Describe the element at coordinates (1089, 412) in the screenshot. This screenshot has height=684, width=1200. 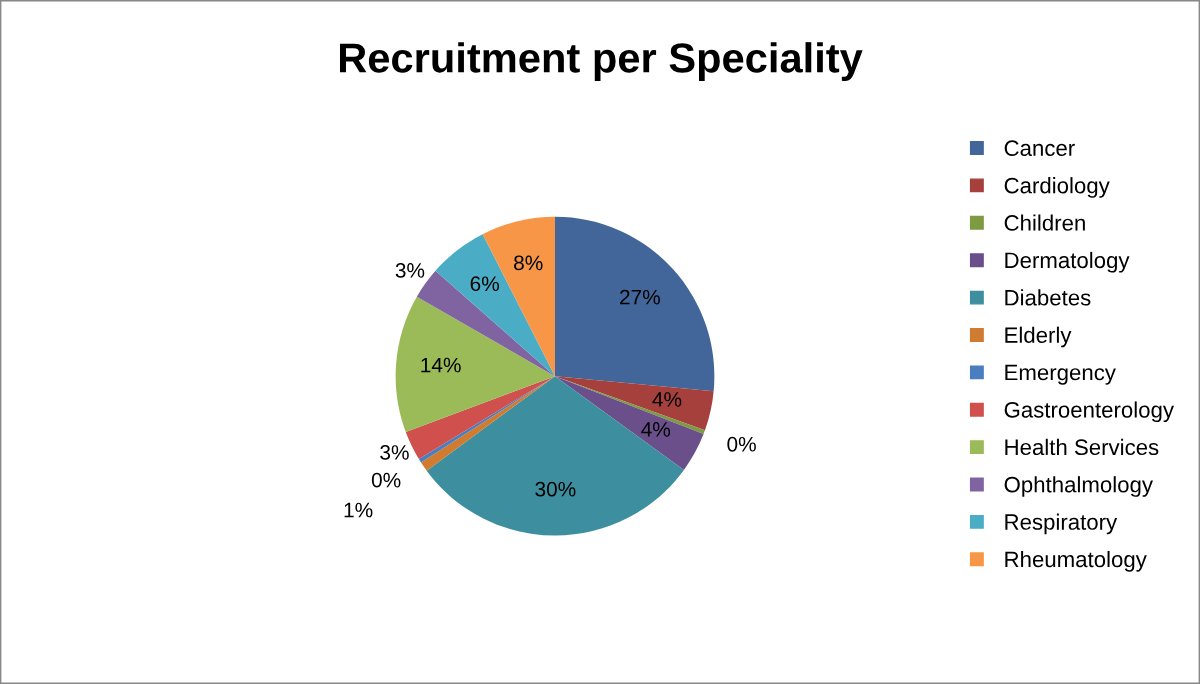
I see `legend-label: Gastroenterology` at that location.